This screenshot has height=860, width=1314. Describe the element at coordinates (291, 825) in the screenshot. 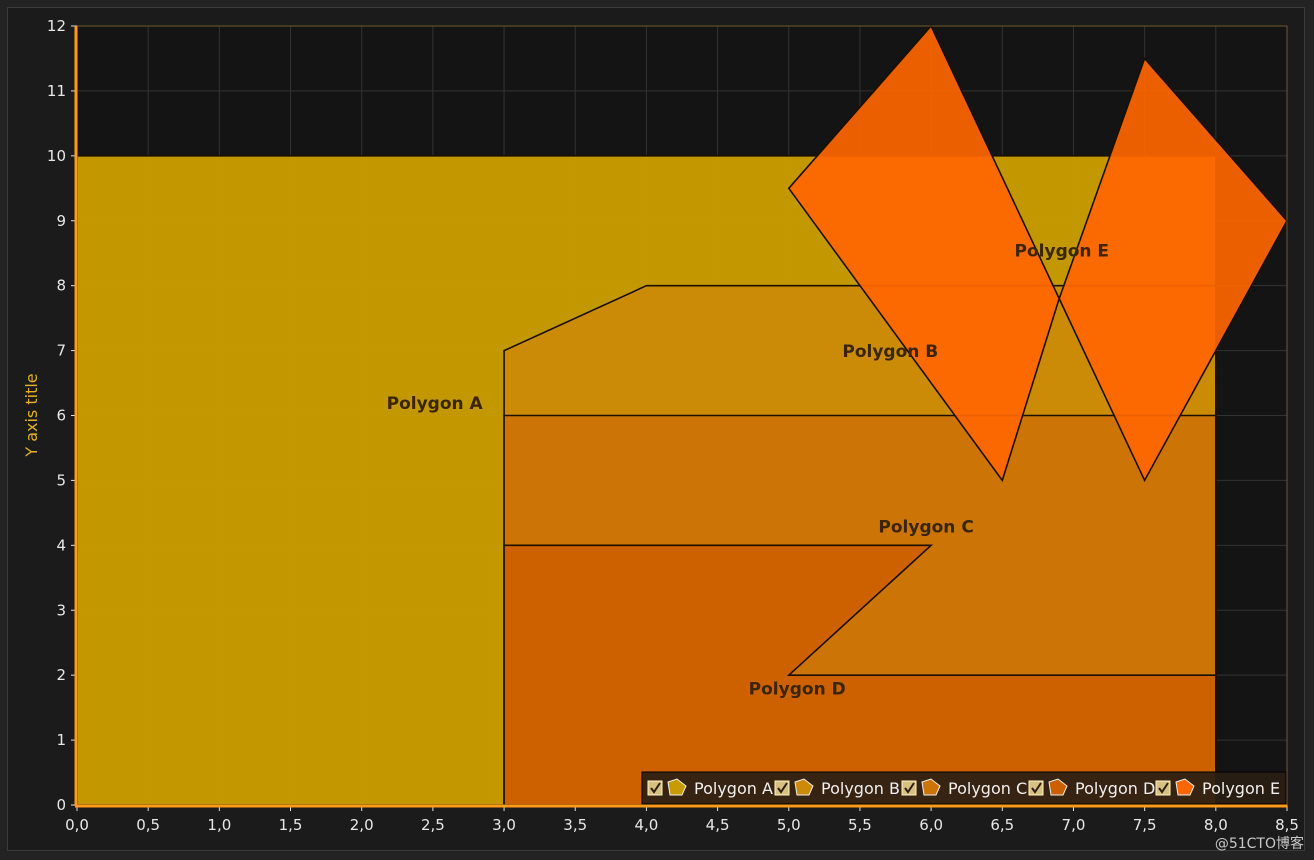

I see `x-tick-label: 1,5` at that location.